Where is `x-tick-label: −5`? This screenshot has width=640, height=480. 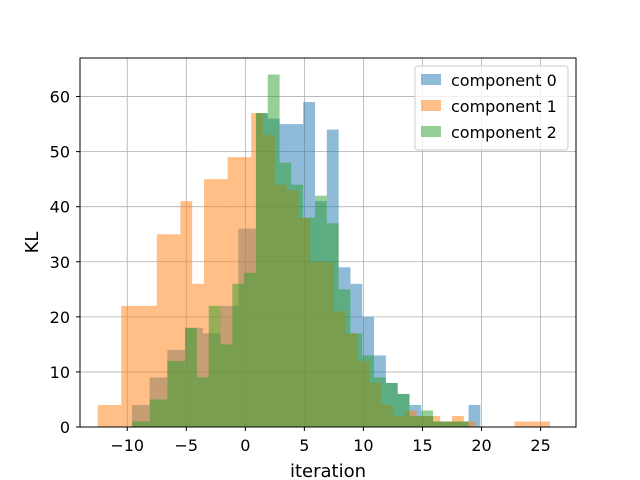
x-tick-label: −5 is located at coordinates (186, 445).